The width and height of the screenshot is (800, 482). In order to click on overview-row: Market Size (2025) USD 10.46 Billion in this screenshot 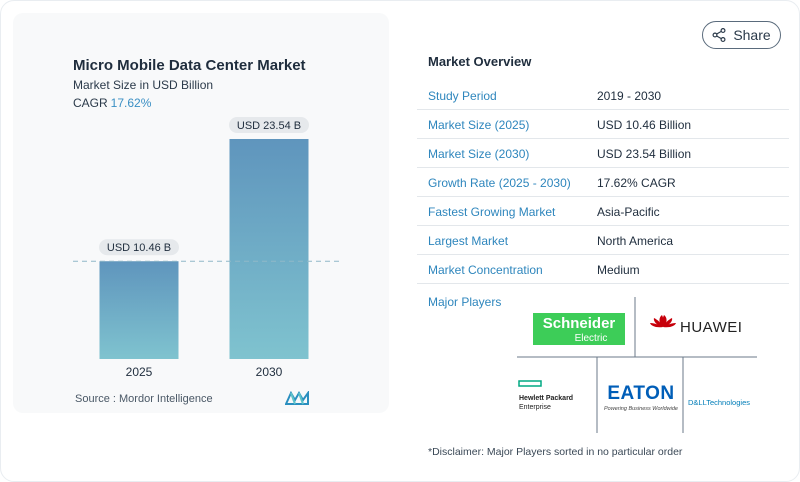, I will do `click(603, 124)`.